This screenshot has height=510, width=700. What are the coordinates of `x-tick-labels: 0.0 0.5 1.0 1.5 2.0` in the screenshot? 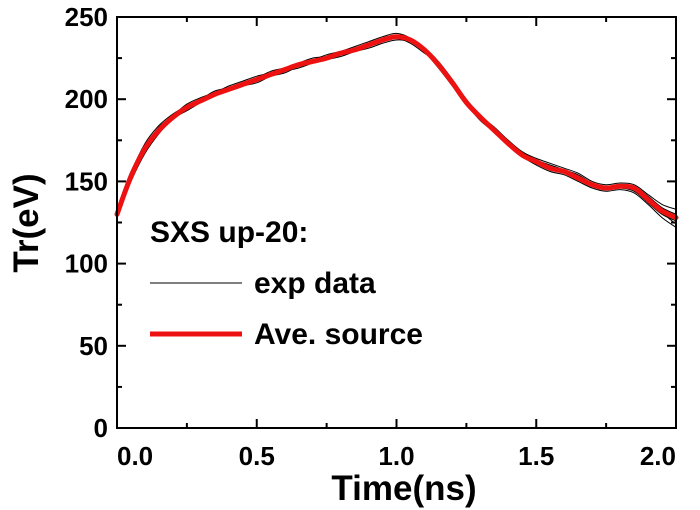 It's located at (396, 456).